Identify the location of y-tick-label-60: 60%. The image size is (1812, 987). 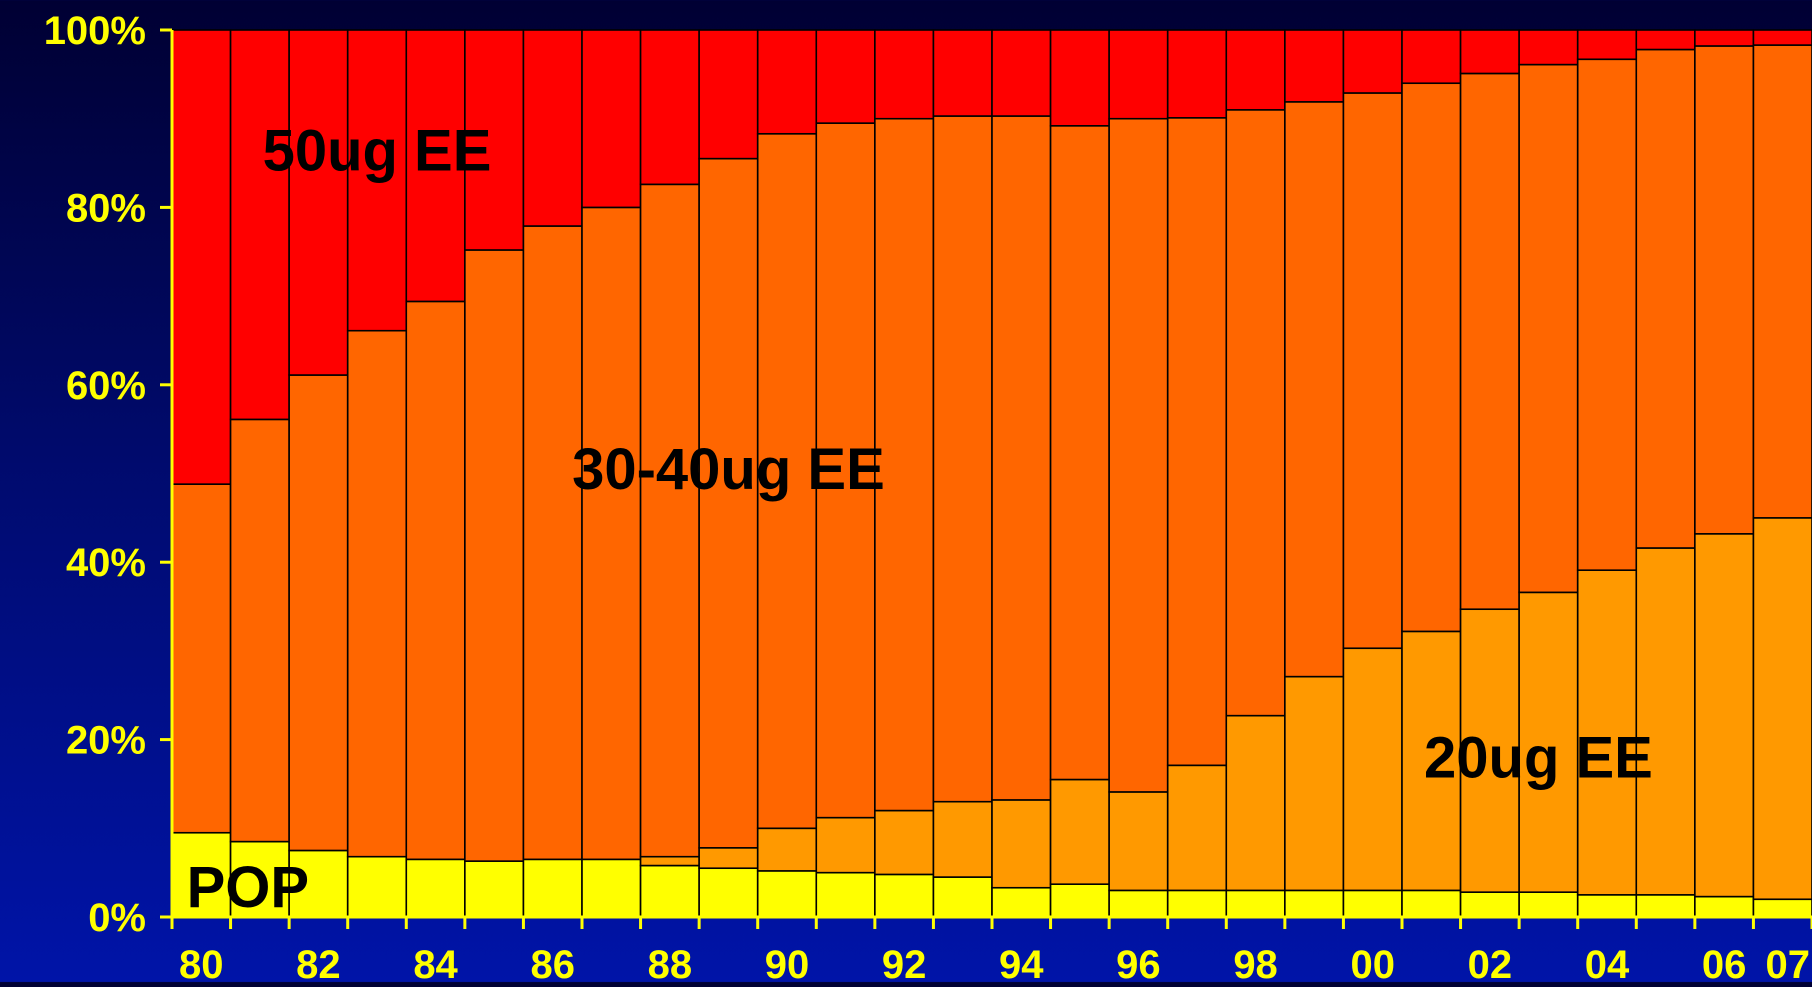
(106, 386).